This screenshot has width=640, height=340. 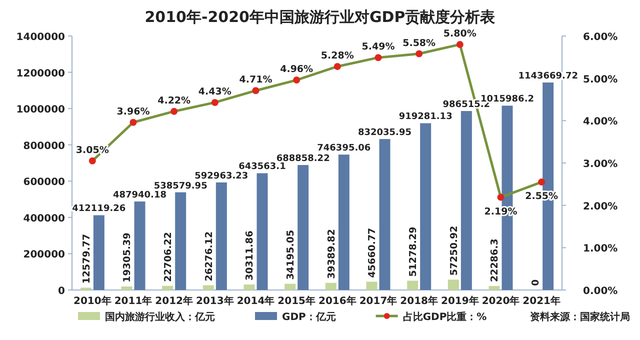 What do you see at coordinates (425, 117) in the screenshot?
I see `data-label: 919281.13` at bounding box center [425, 117].